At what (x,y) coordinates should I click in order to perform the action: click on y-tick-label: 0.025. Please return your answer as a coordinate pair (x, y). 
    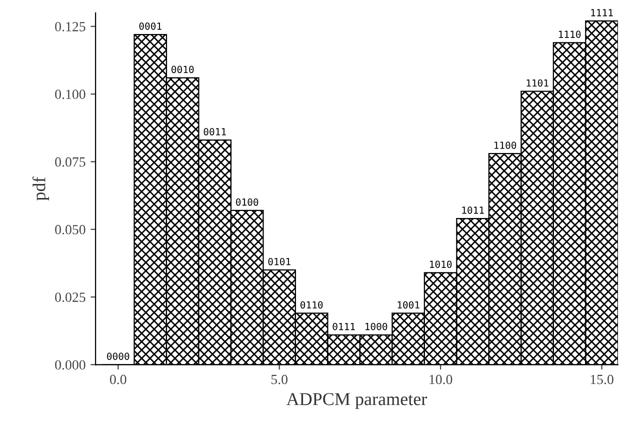
    Looking at the image, I should click on (70, 297).